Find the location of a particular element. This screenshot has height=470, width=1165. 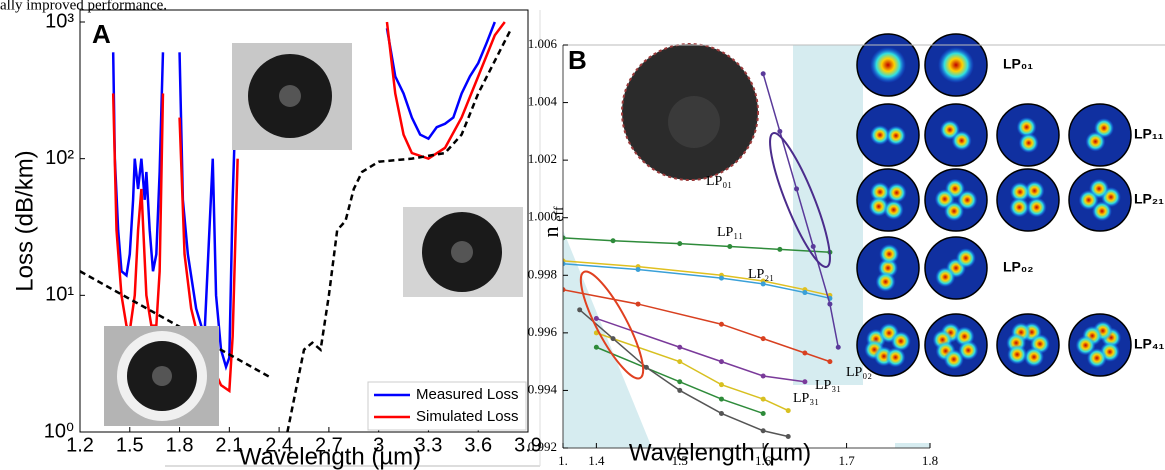

y-axis-label-sub: eff is located at coordinates (559, 214).